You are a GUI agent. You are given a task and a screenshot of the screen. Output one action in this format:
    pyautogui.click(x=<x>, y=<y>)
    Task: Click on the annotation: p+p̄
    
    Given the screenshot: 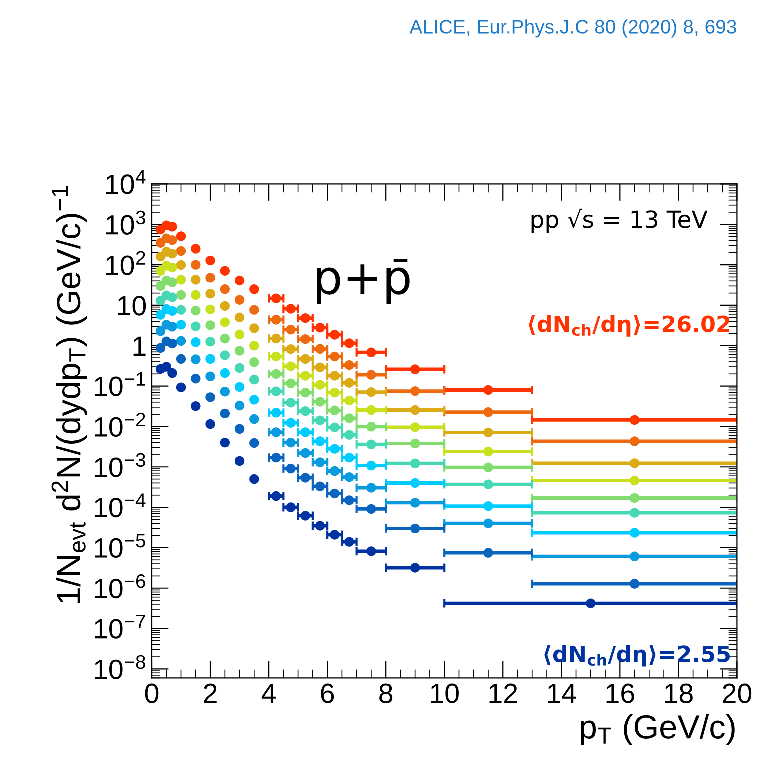 What is the action you would take?
    pyautogui.click(x=363, y=281)
    